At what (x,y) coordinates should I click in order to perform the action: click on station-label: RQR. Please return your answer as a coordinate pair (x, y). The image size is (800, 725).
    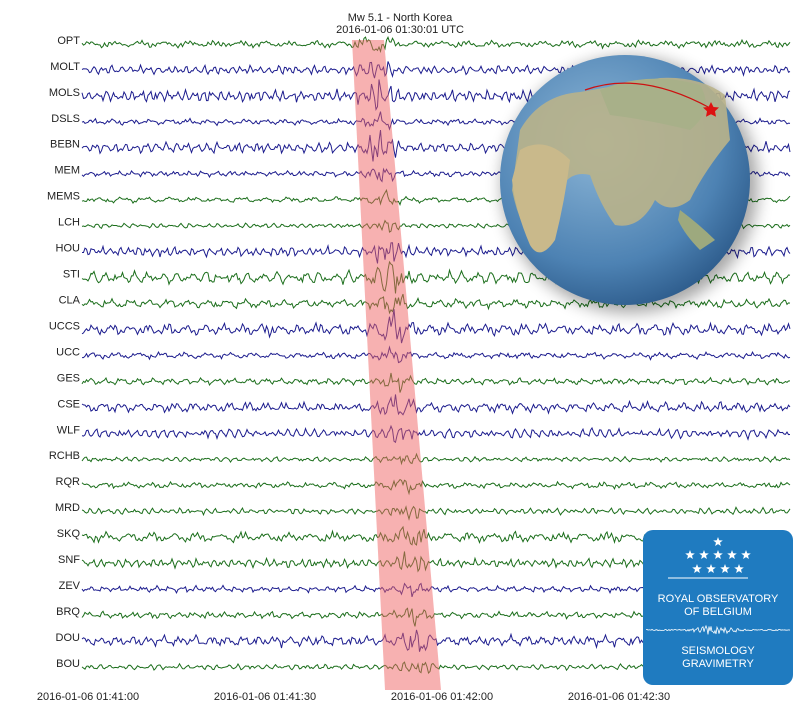
    Looking at the image, I should click on (68, 482).